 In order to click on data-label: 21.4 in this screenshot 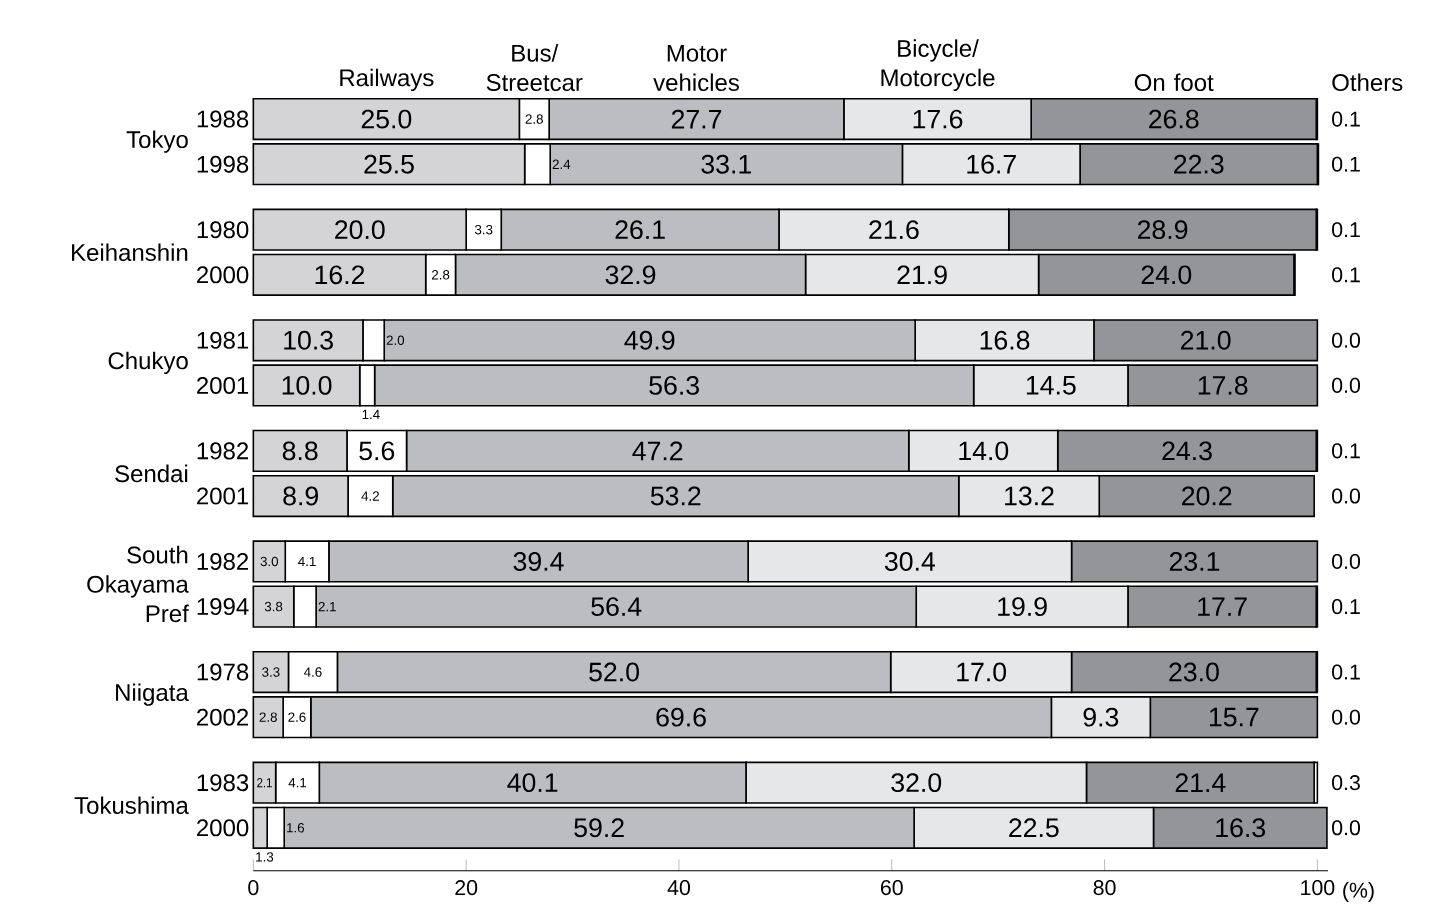, I will do `click(1200, 782)`.